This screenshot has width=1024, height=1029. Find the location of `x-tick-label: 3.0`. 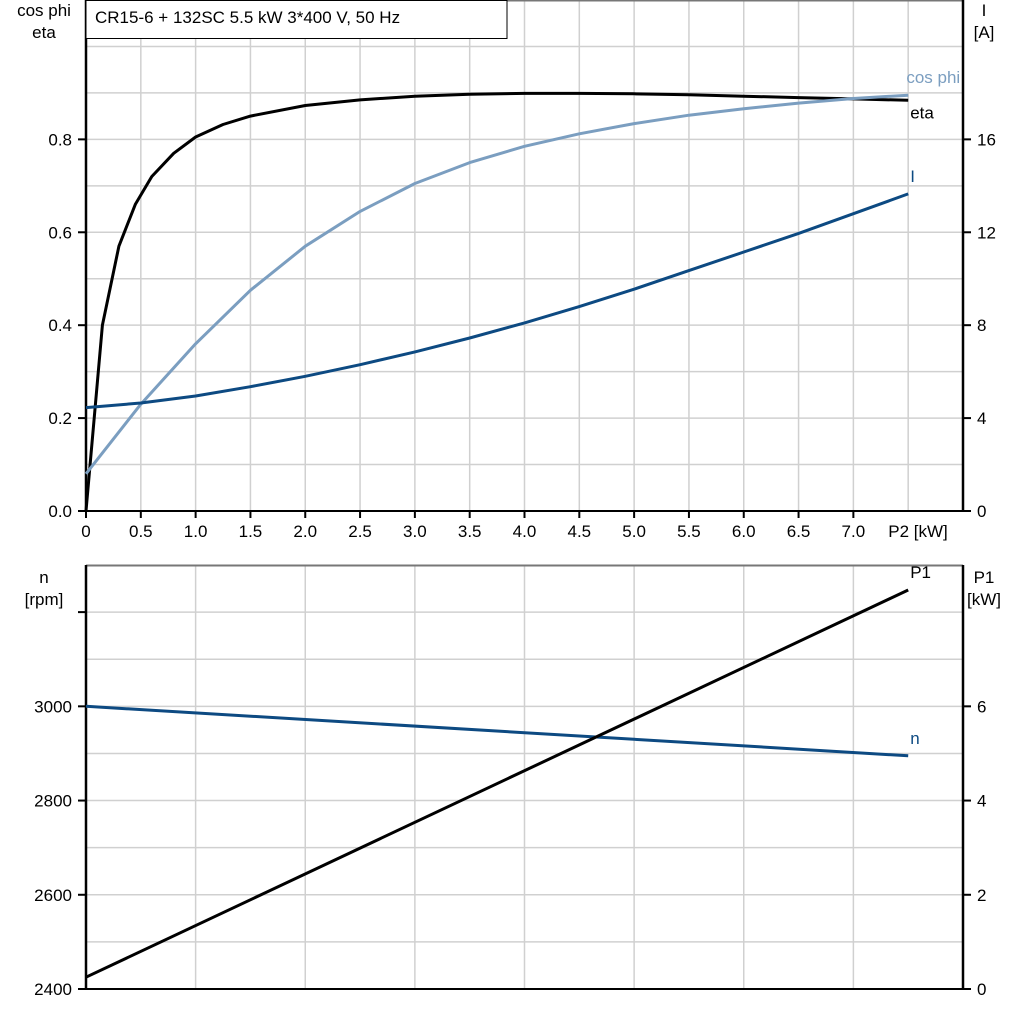

x-tick-label: 3.0 is located at coordinates (415, 531).